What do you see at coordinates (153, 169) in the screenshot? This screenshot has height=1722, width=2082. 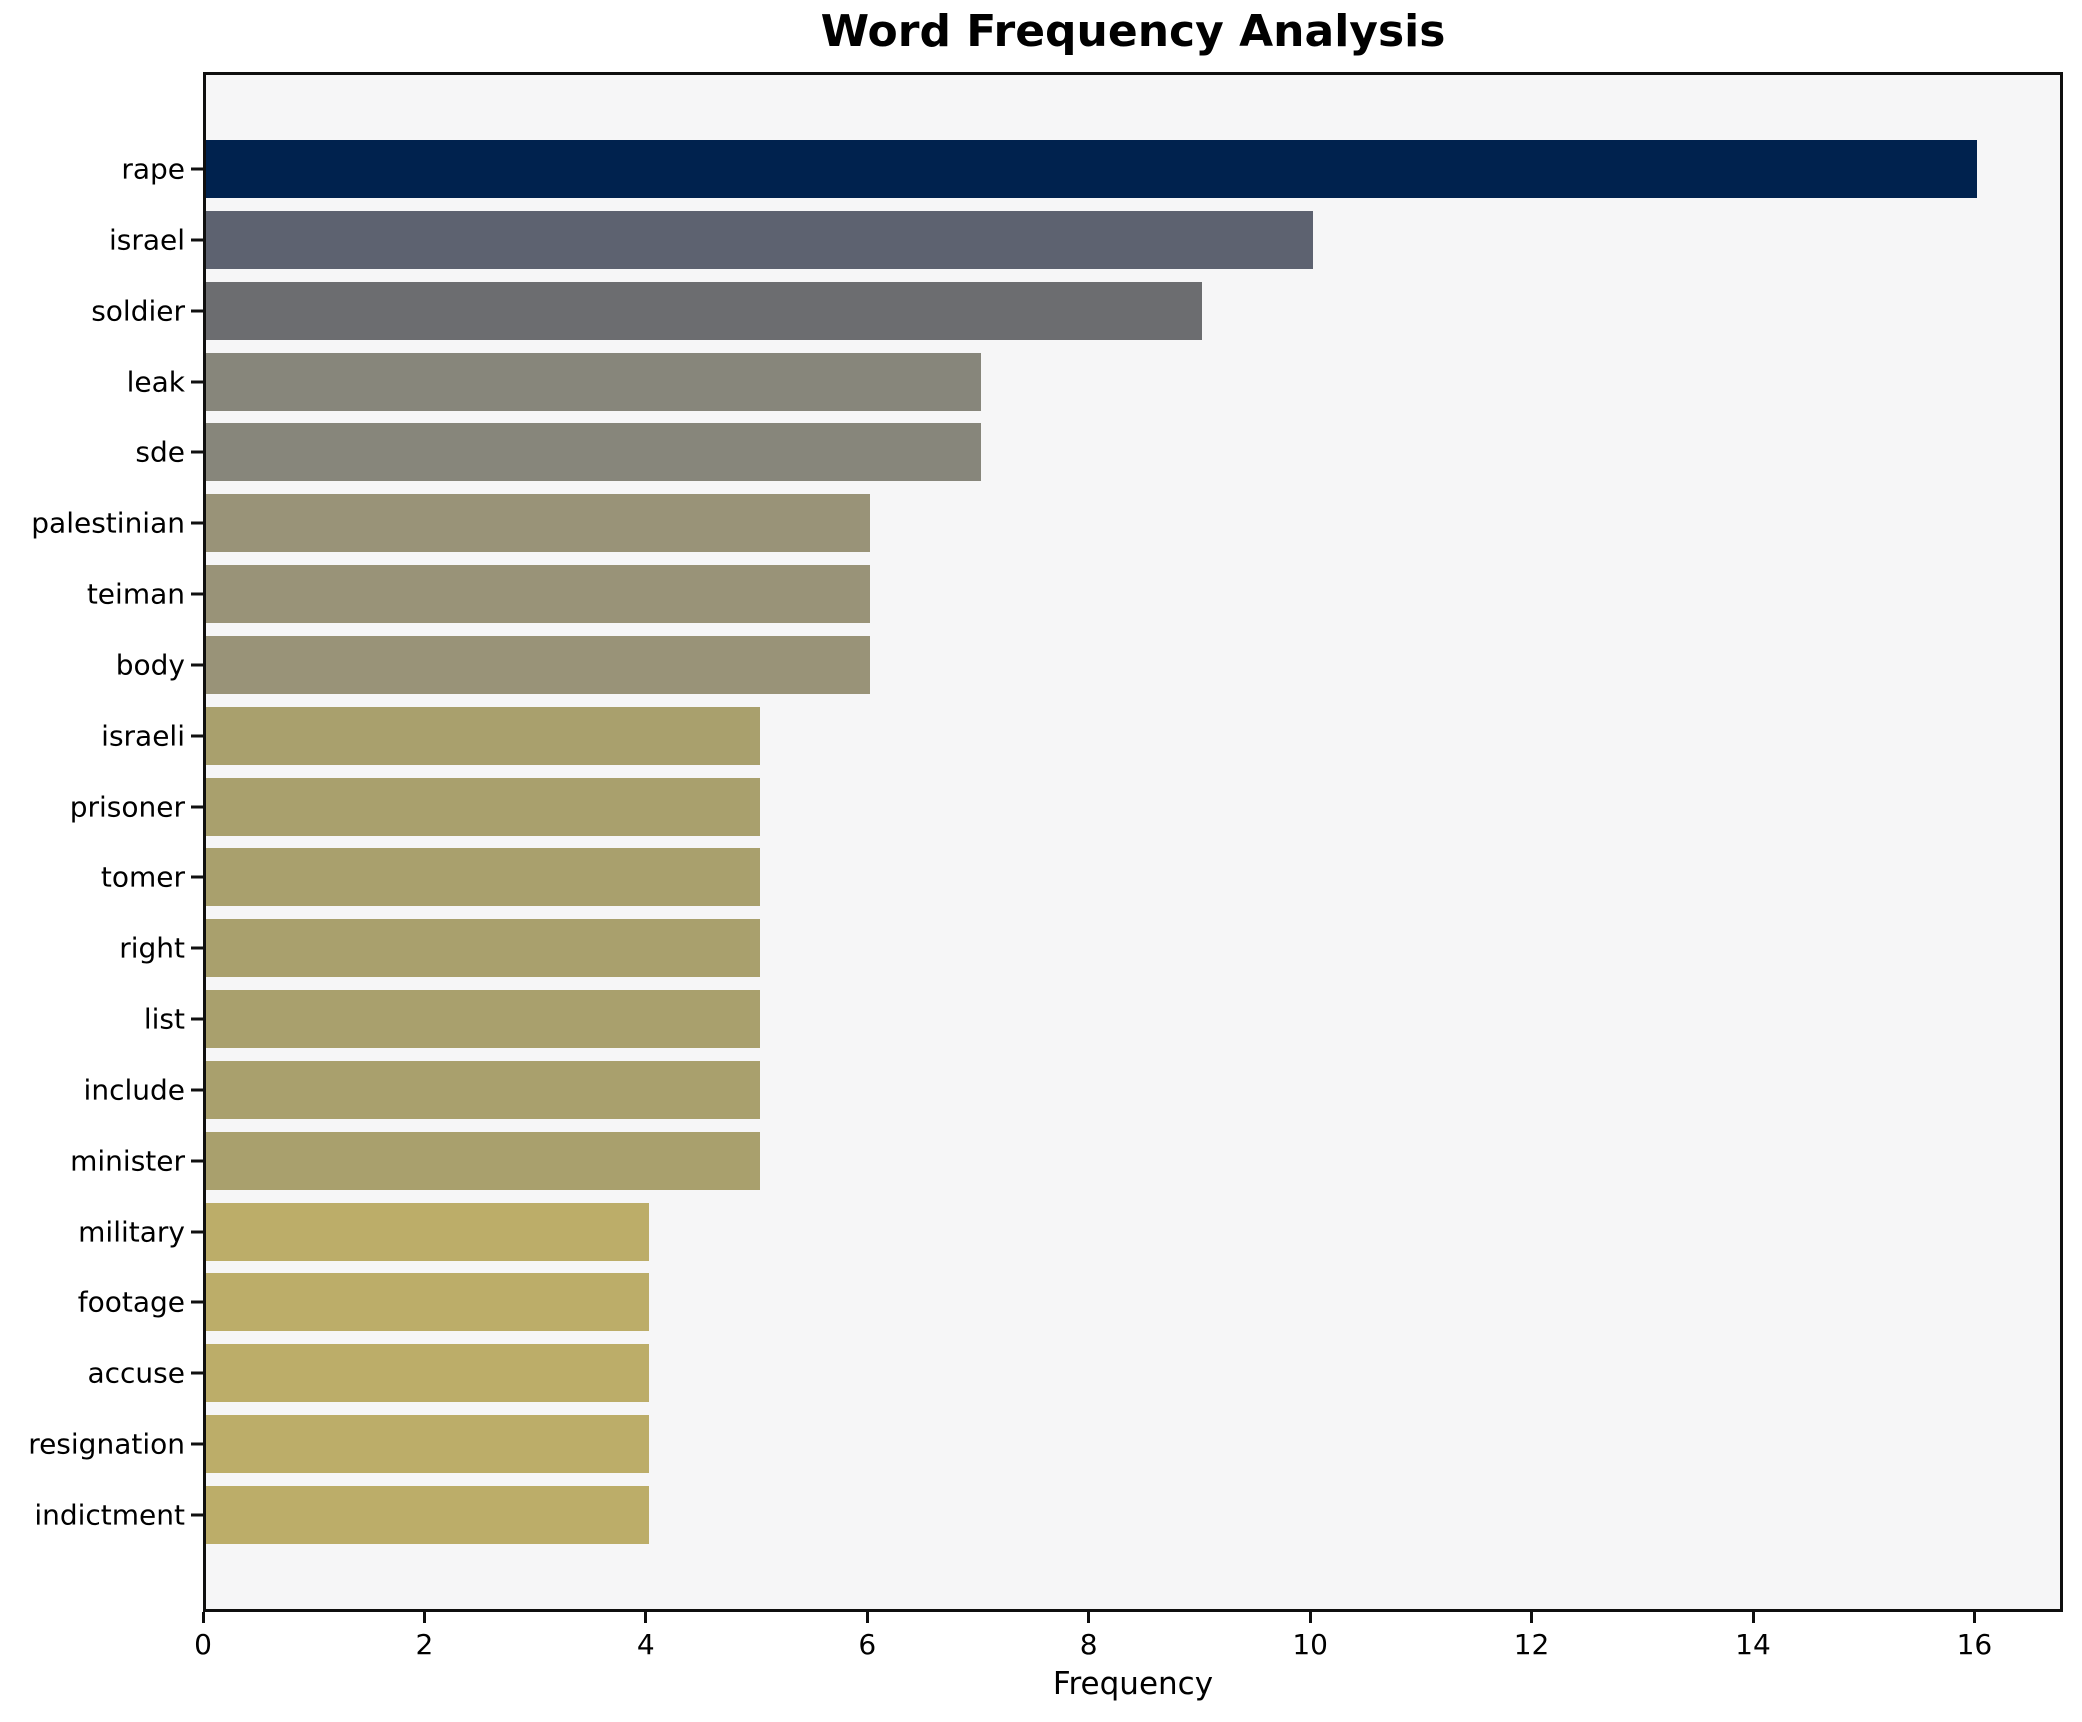 I see `y-tick-label: rape` at bounding box center [153, 169].